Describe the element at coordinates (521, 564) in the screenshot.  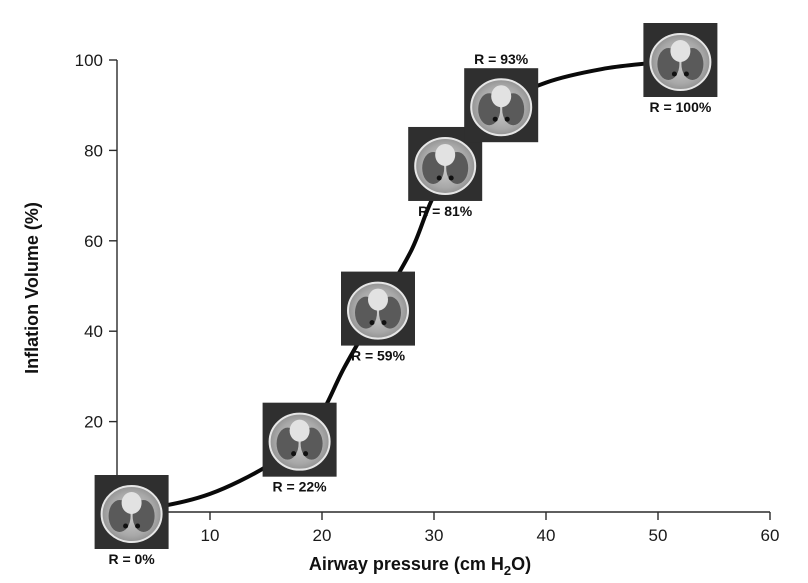
I see `x-axis-title-tail: O)` at that location.